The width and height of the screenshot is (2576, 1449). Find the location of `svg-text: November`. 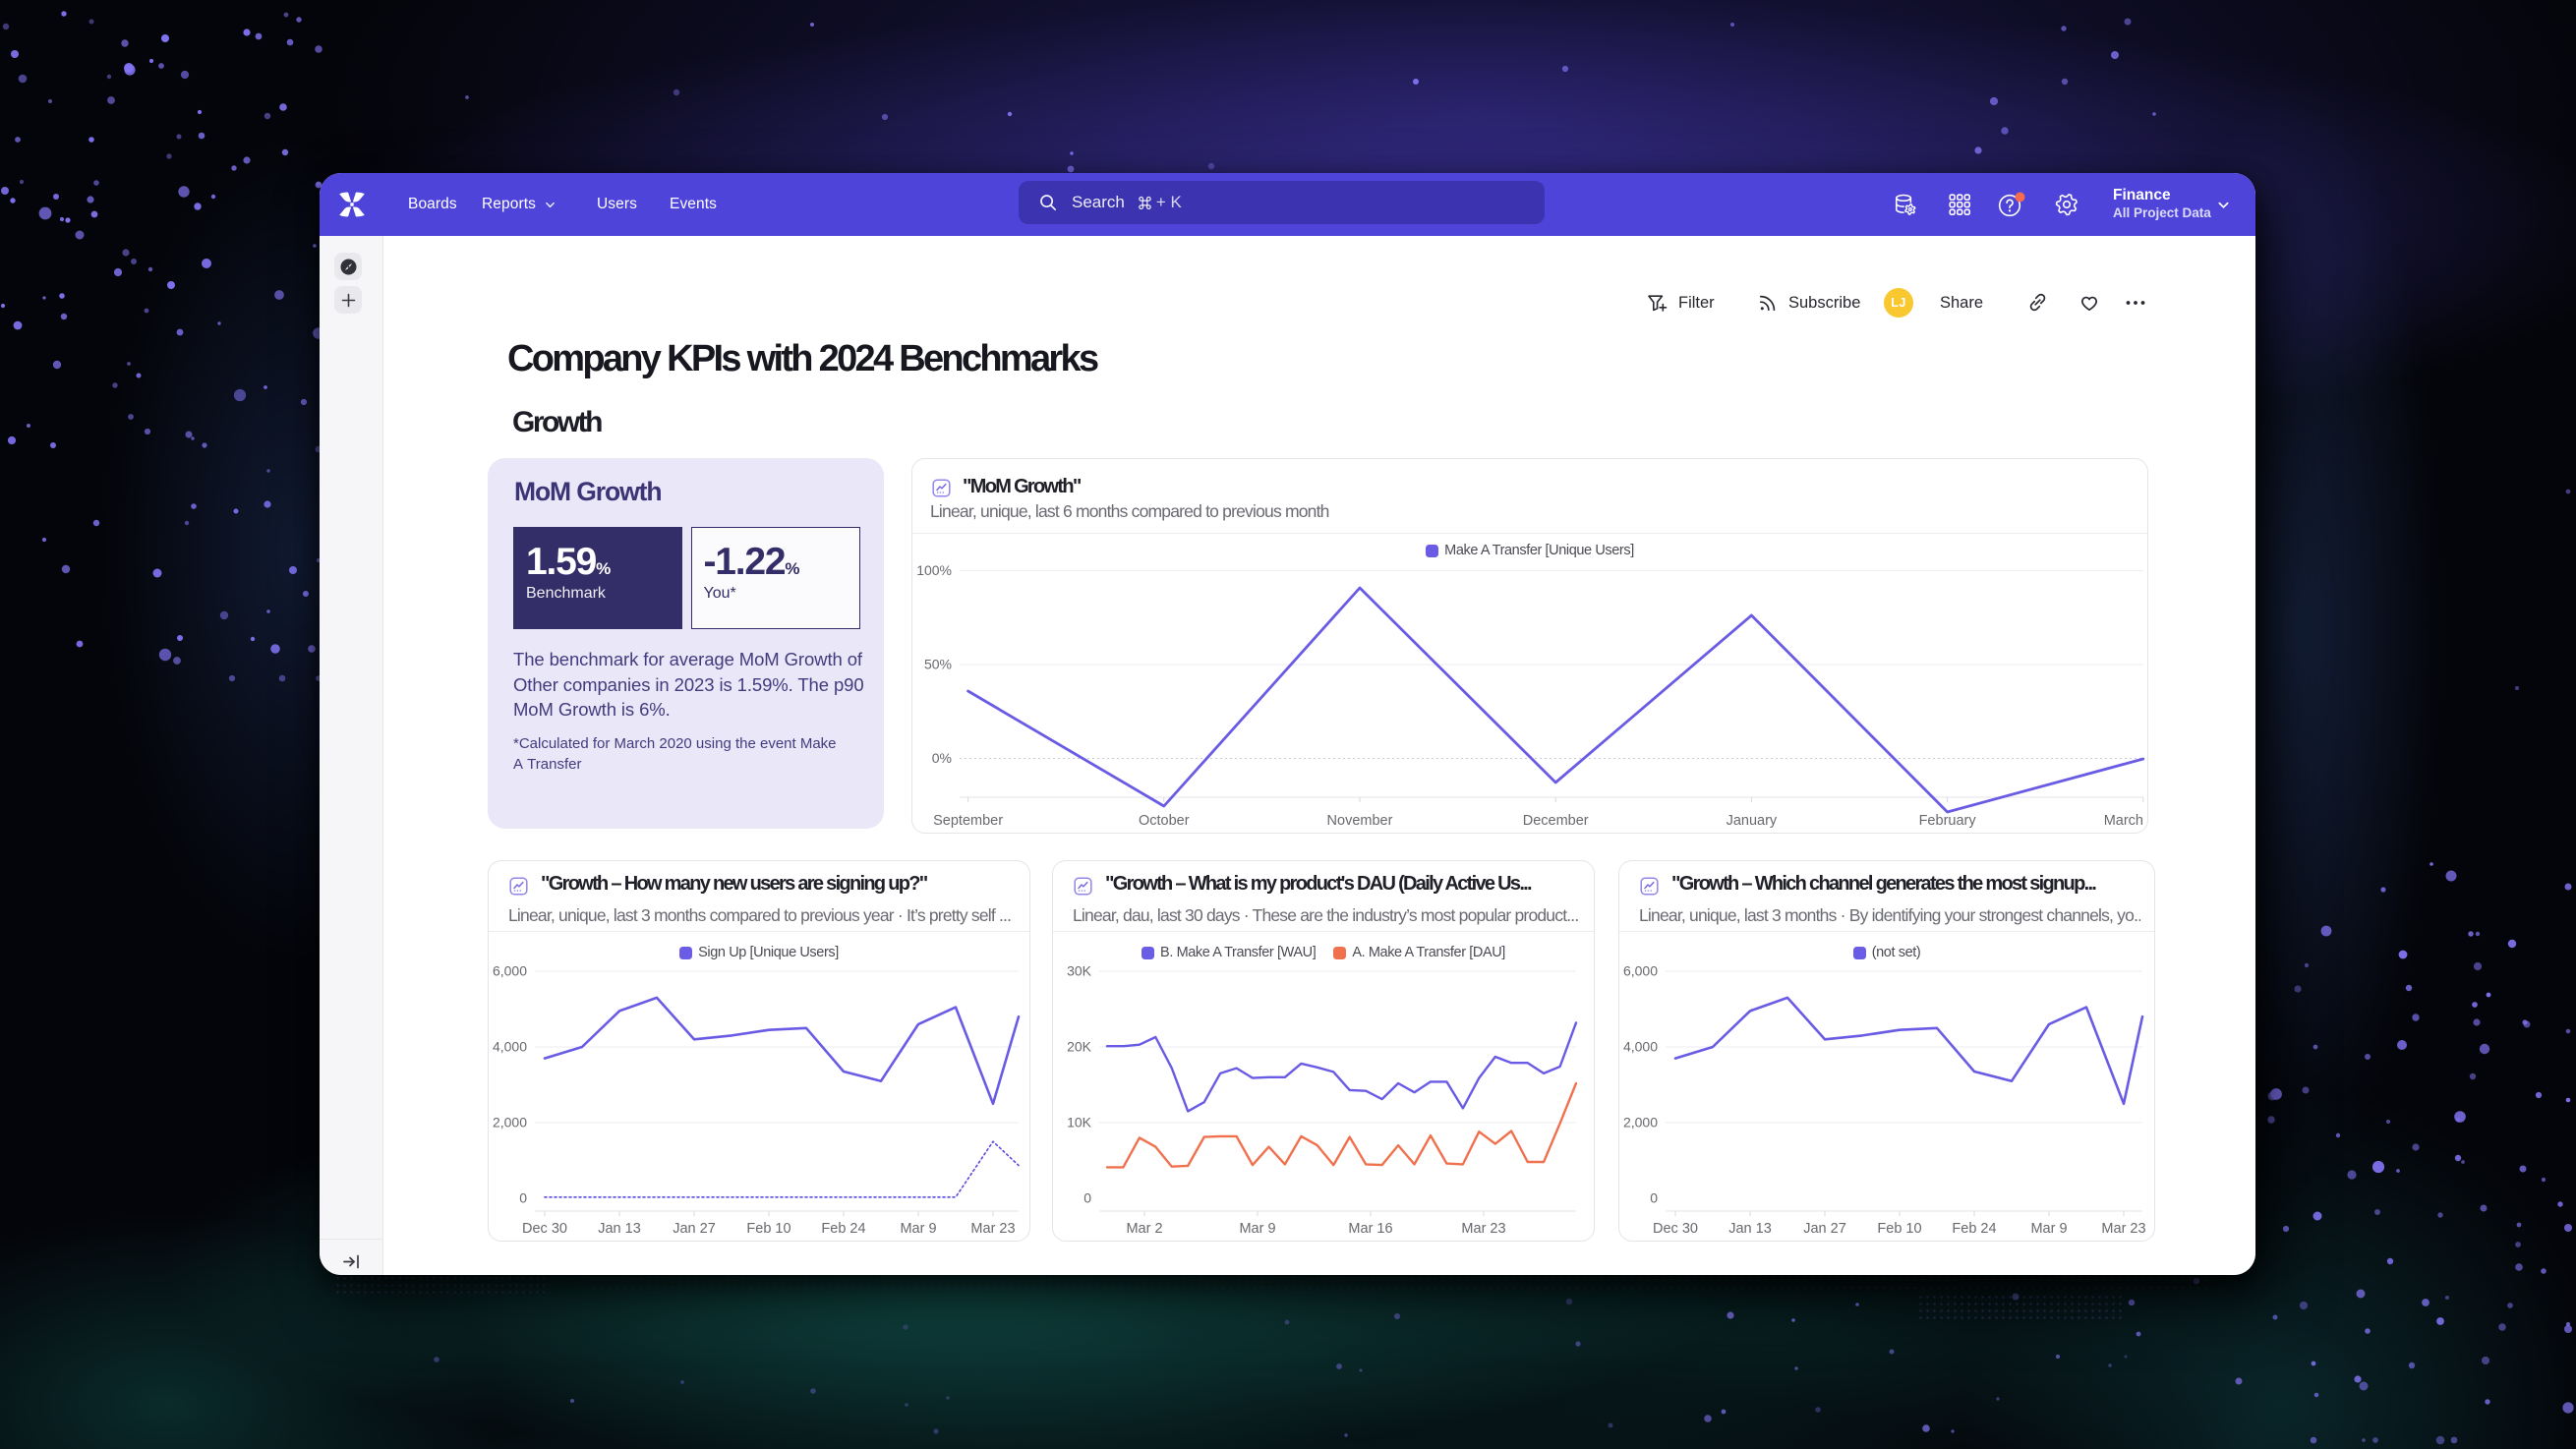

svg-text: November is located at coordinates (1360, 821).